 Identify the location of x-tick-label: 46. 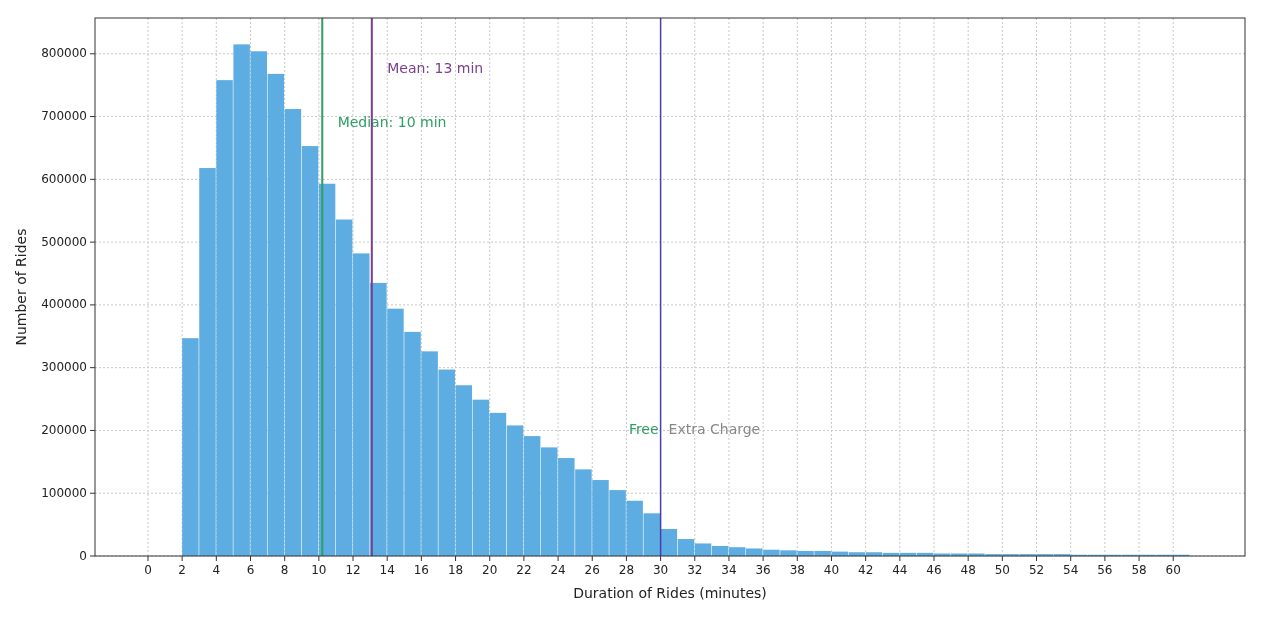
(934, 570).